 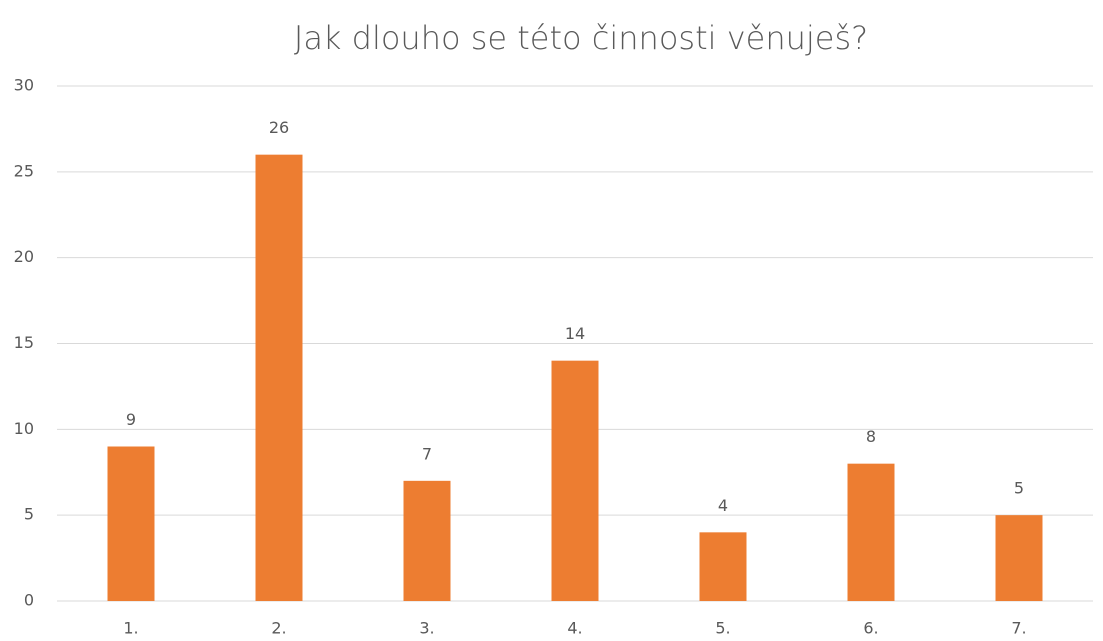 I want to click on x-tick-label: 6., so click(x=870, y=628).